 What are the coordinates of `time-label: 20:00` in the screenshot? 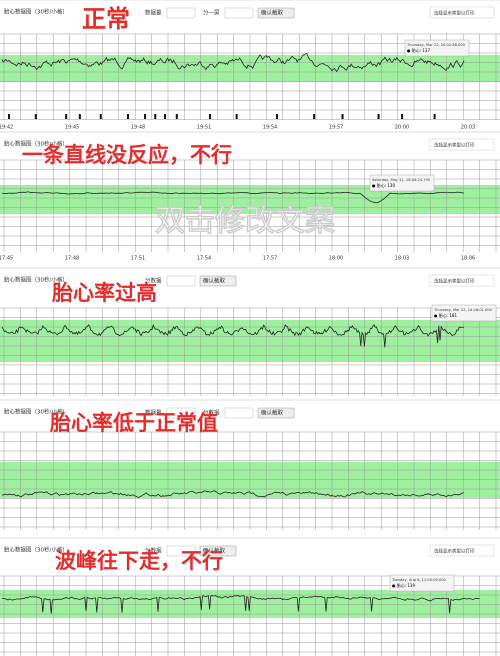 It's located at (402, 128).